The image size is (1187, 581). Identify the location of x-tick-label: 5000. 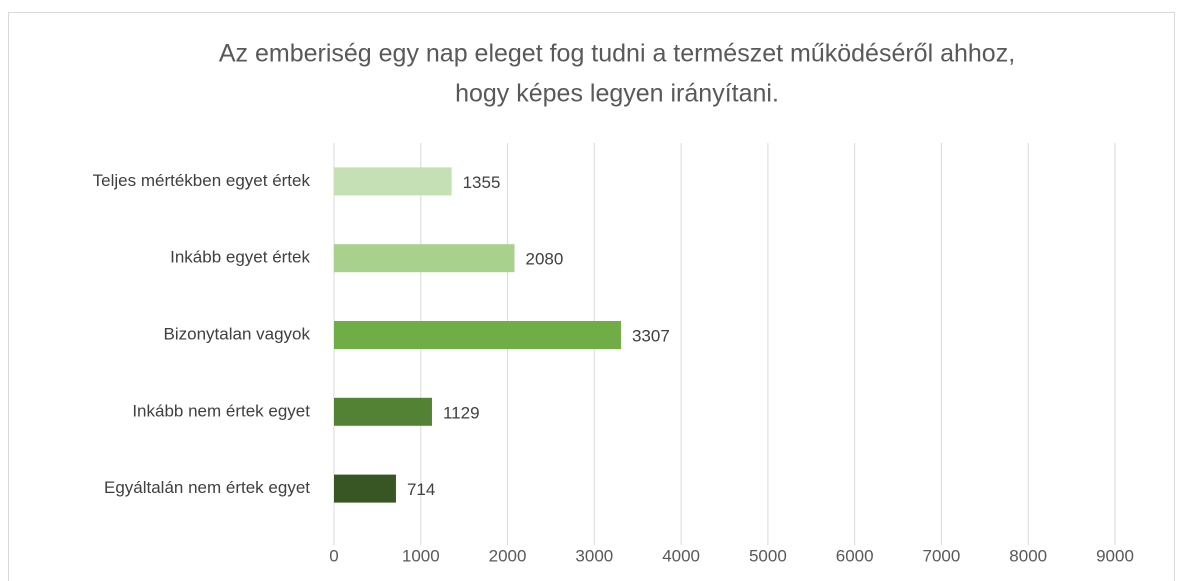
(768, 555).